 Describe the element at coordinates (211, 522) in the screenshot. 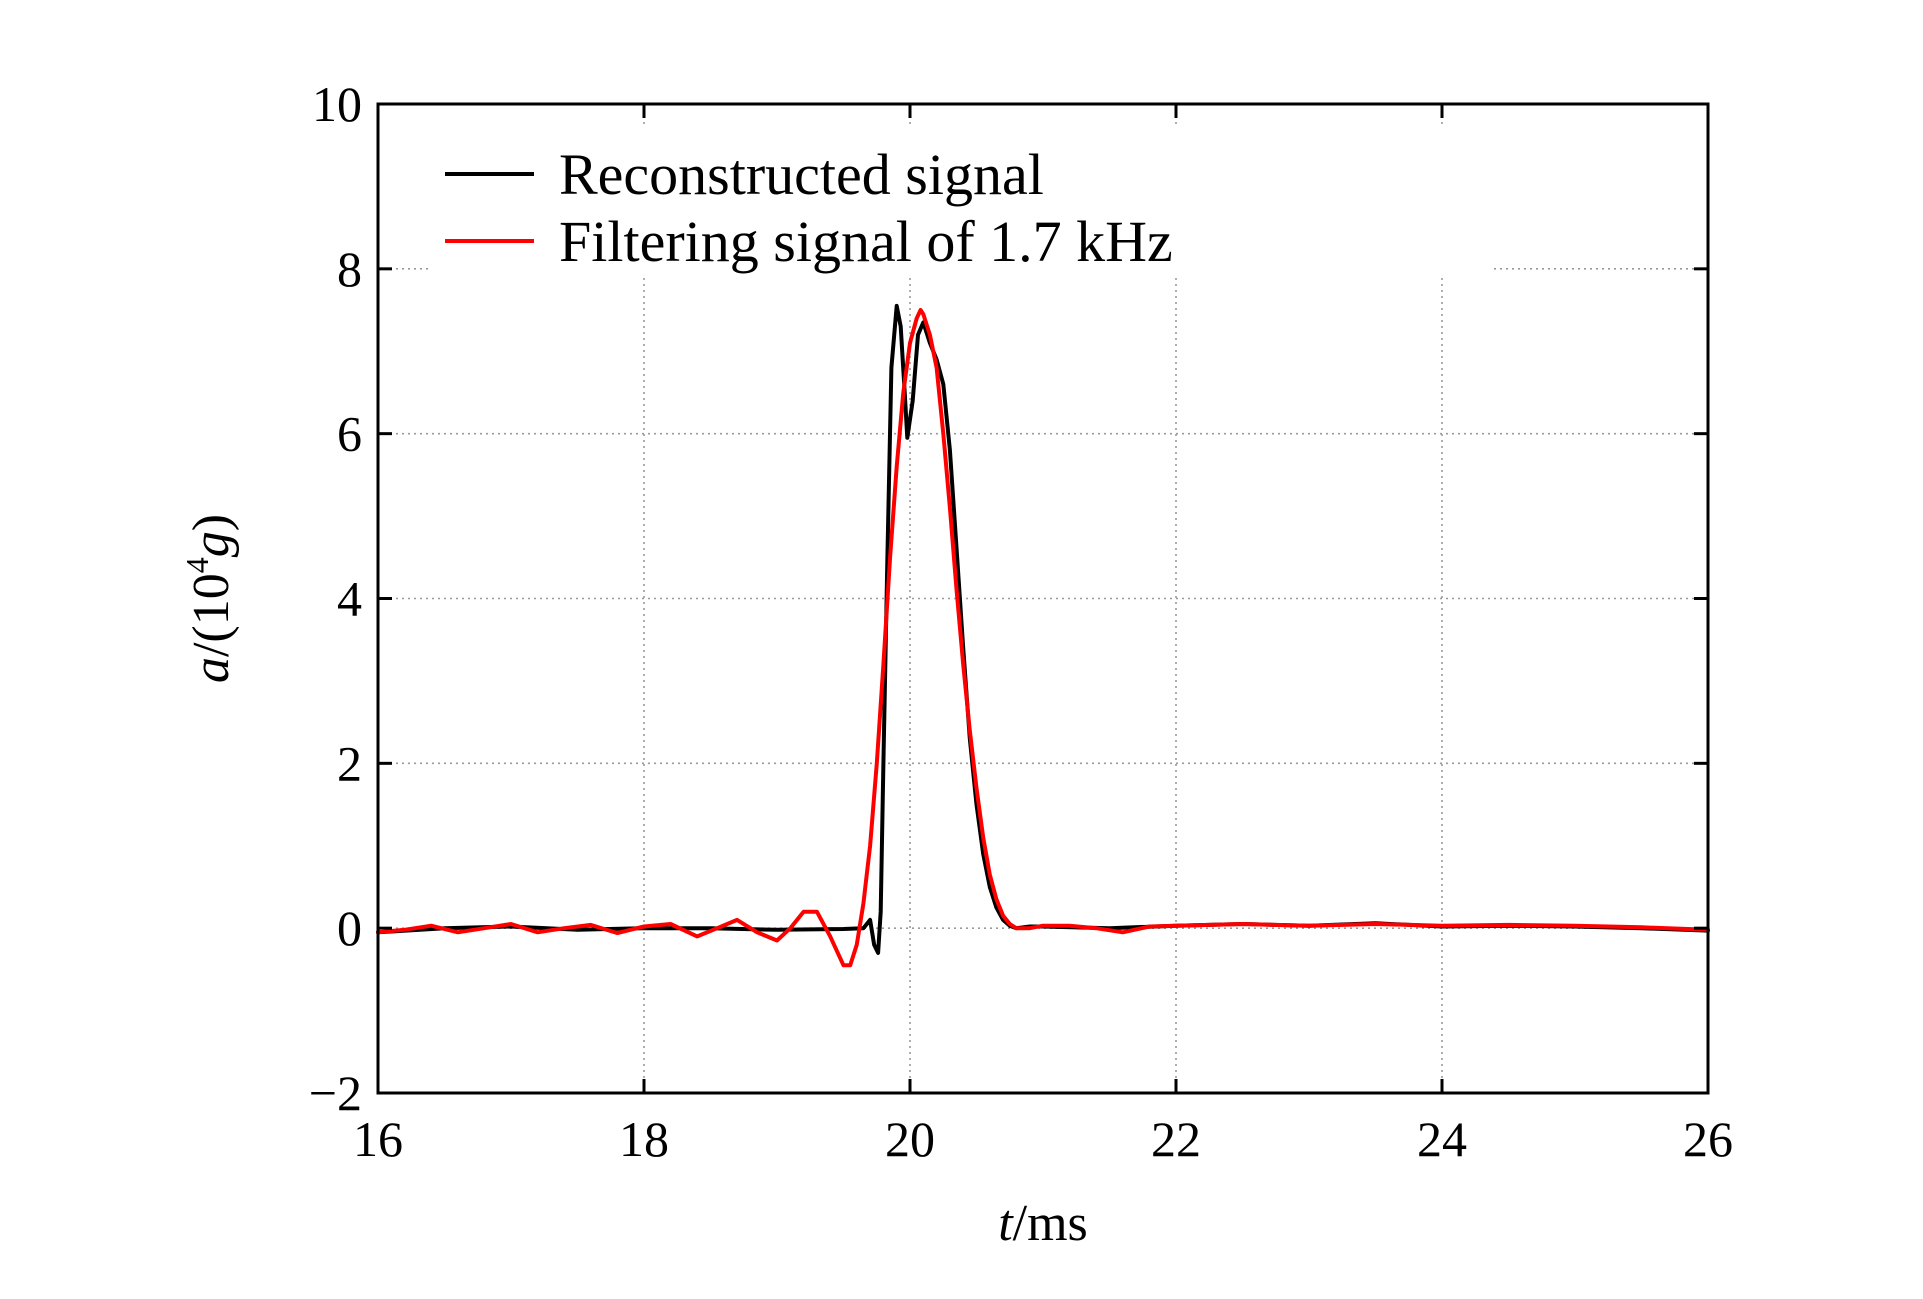

I see `y-axis-end: )` at that location.